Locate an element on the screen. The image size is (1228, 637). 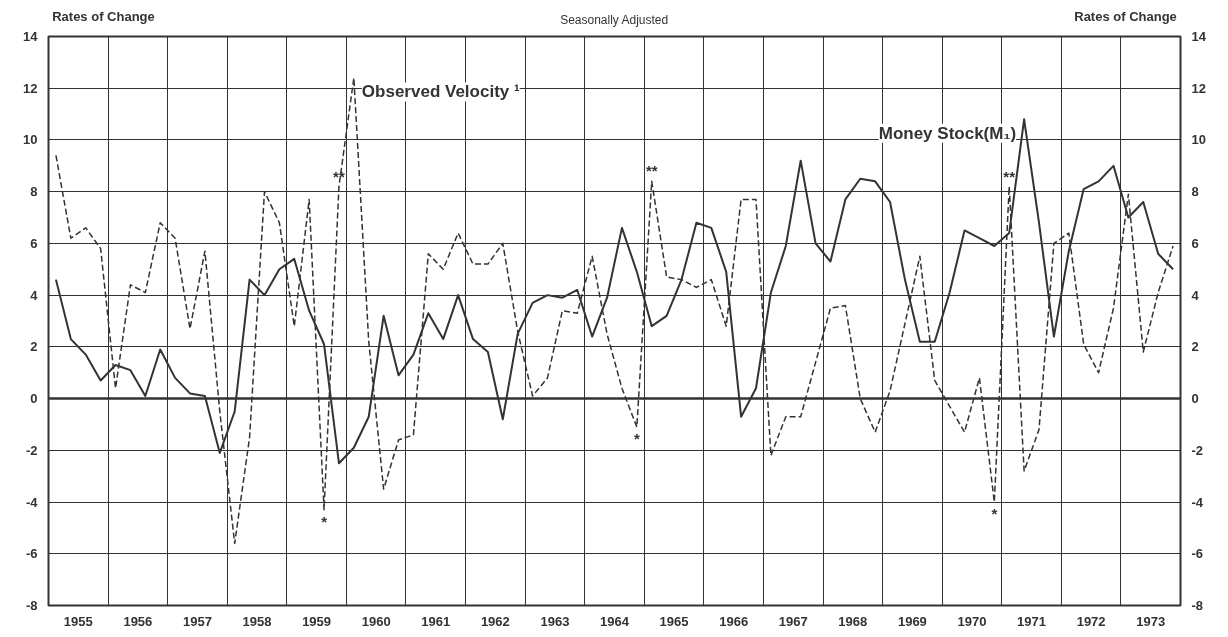
series-label: Observed Velocity ¹ is located at coordinates (440, 92).